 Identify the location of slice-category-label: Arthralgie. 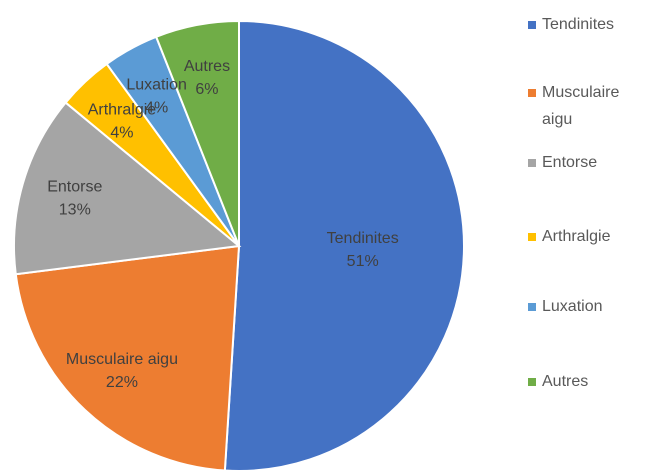
(122, 110).